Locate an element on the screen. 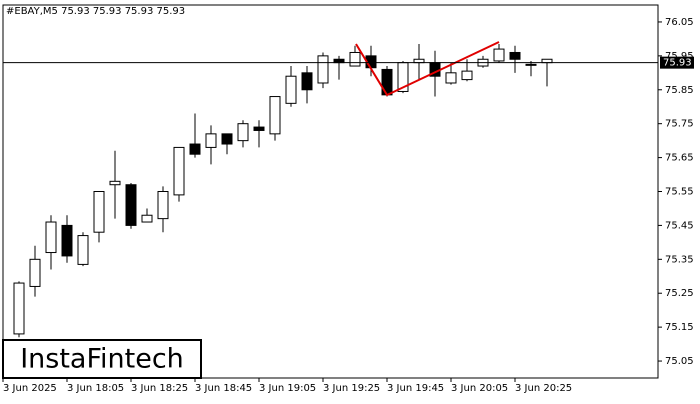  x-tick-label: 3 Jun 19:25 is located at coordinates (351, 388).